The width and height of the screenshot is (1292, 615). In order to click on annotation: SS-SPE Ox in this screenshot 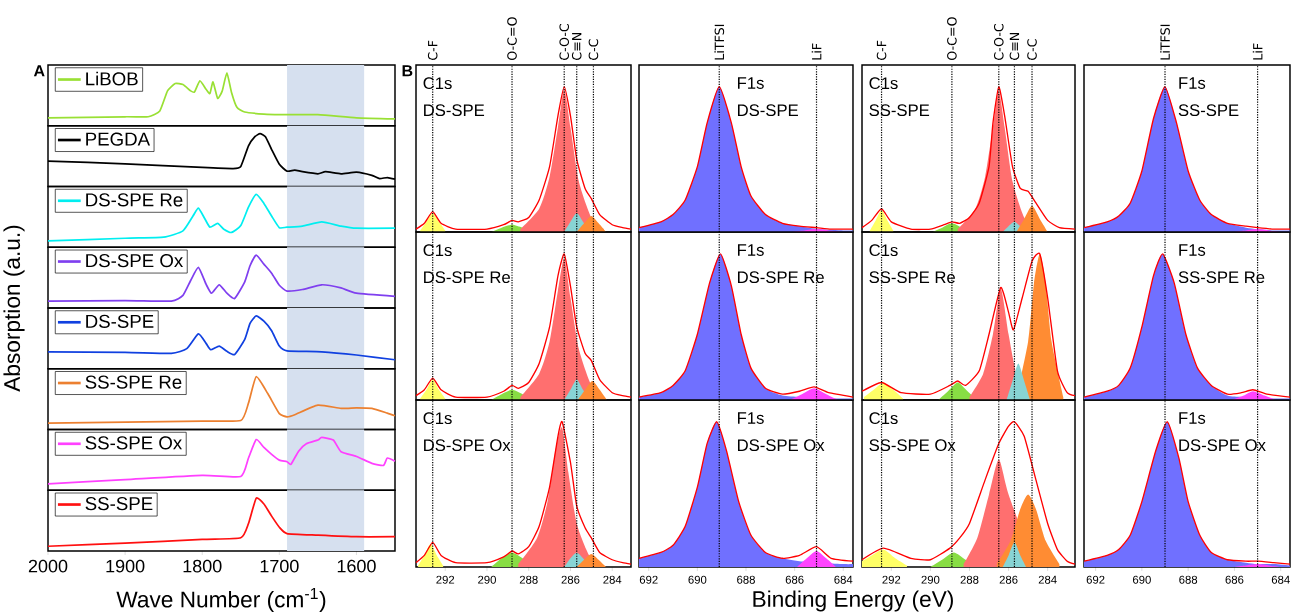, I will do `click(912, 445)`.